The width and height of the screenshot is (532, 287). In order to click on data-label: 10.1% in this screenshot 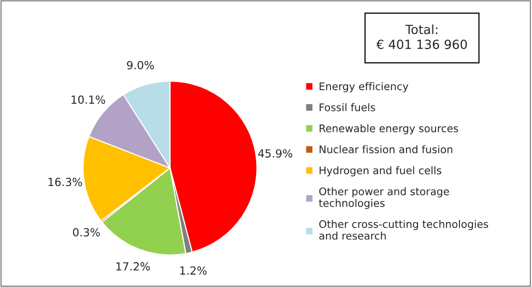, I will do `click(89, 99)`.